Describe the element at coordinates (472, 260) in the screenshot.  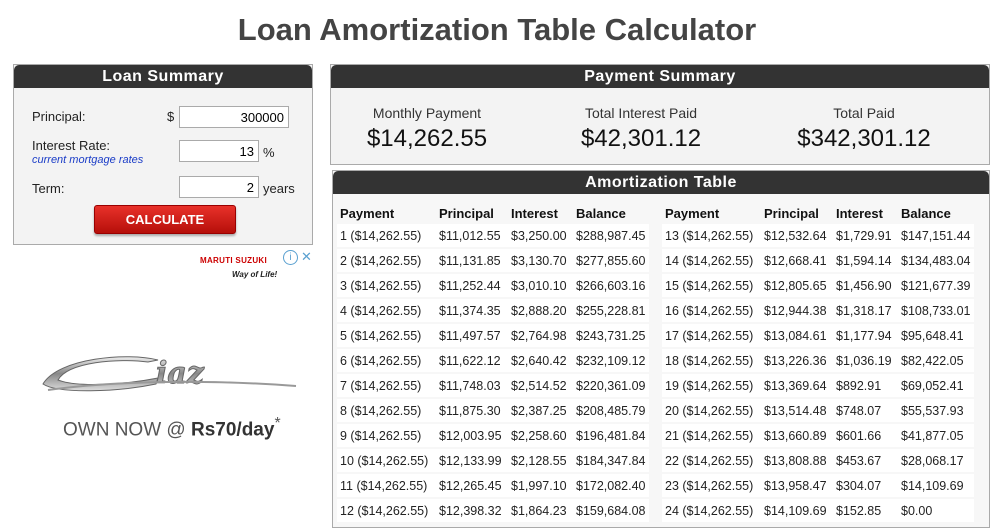
I see `principal-cell: $11,131.85` at that location.